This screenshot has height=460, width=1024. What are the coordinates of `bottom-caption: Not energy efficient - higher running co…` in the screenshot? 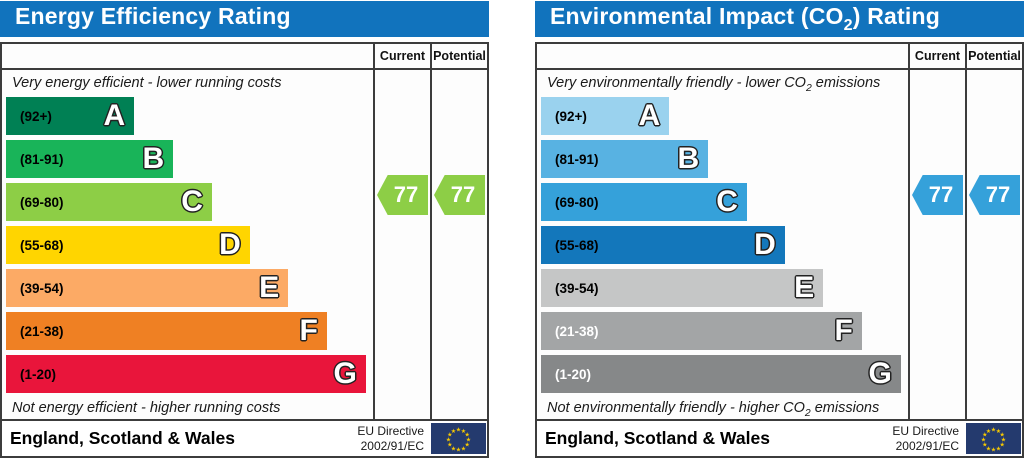 It's located at (146, 408).